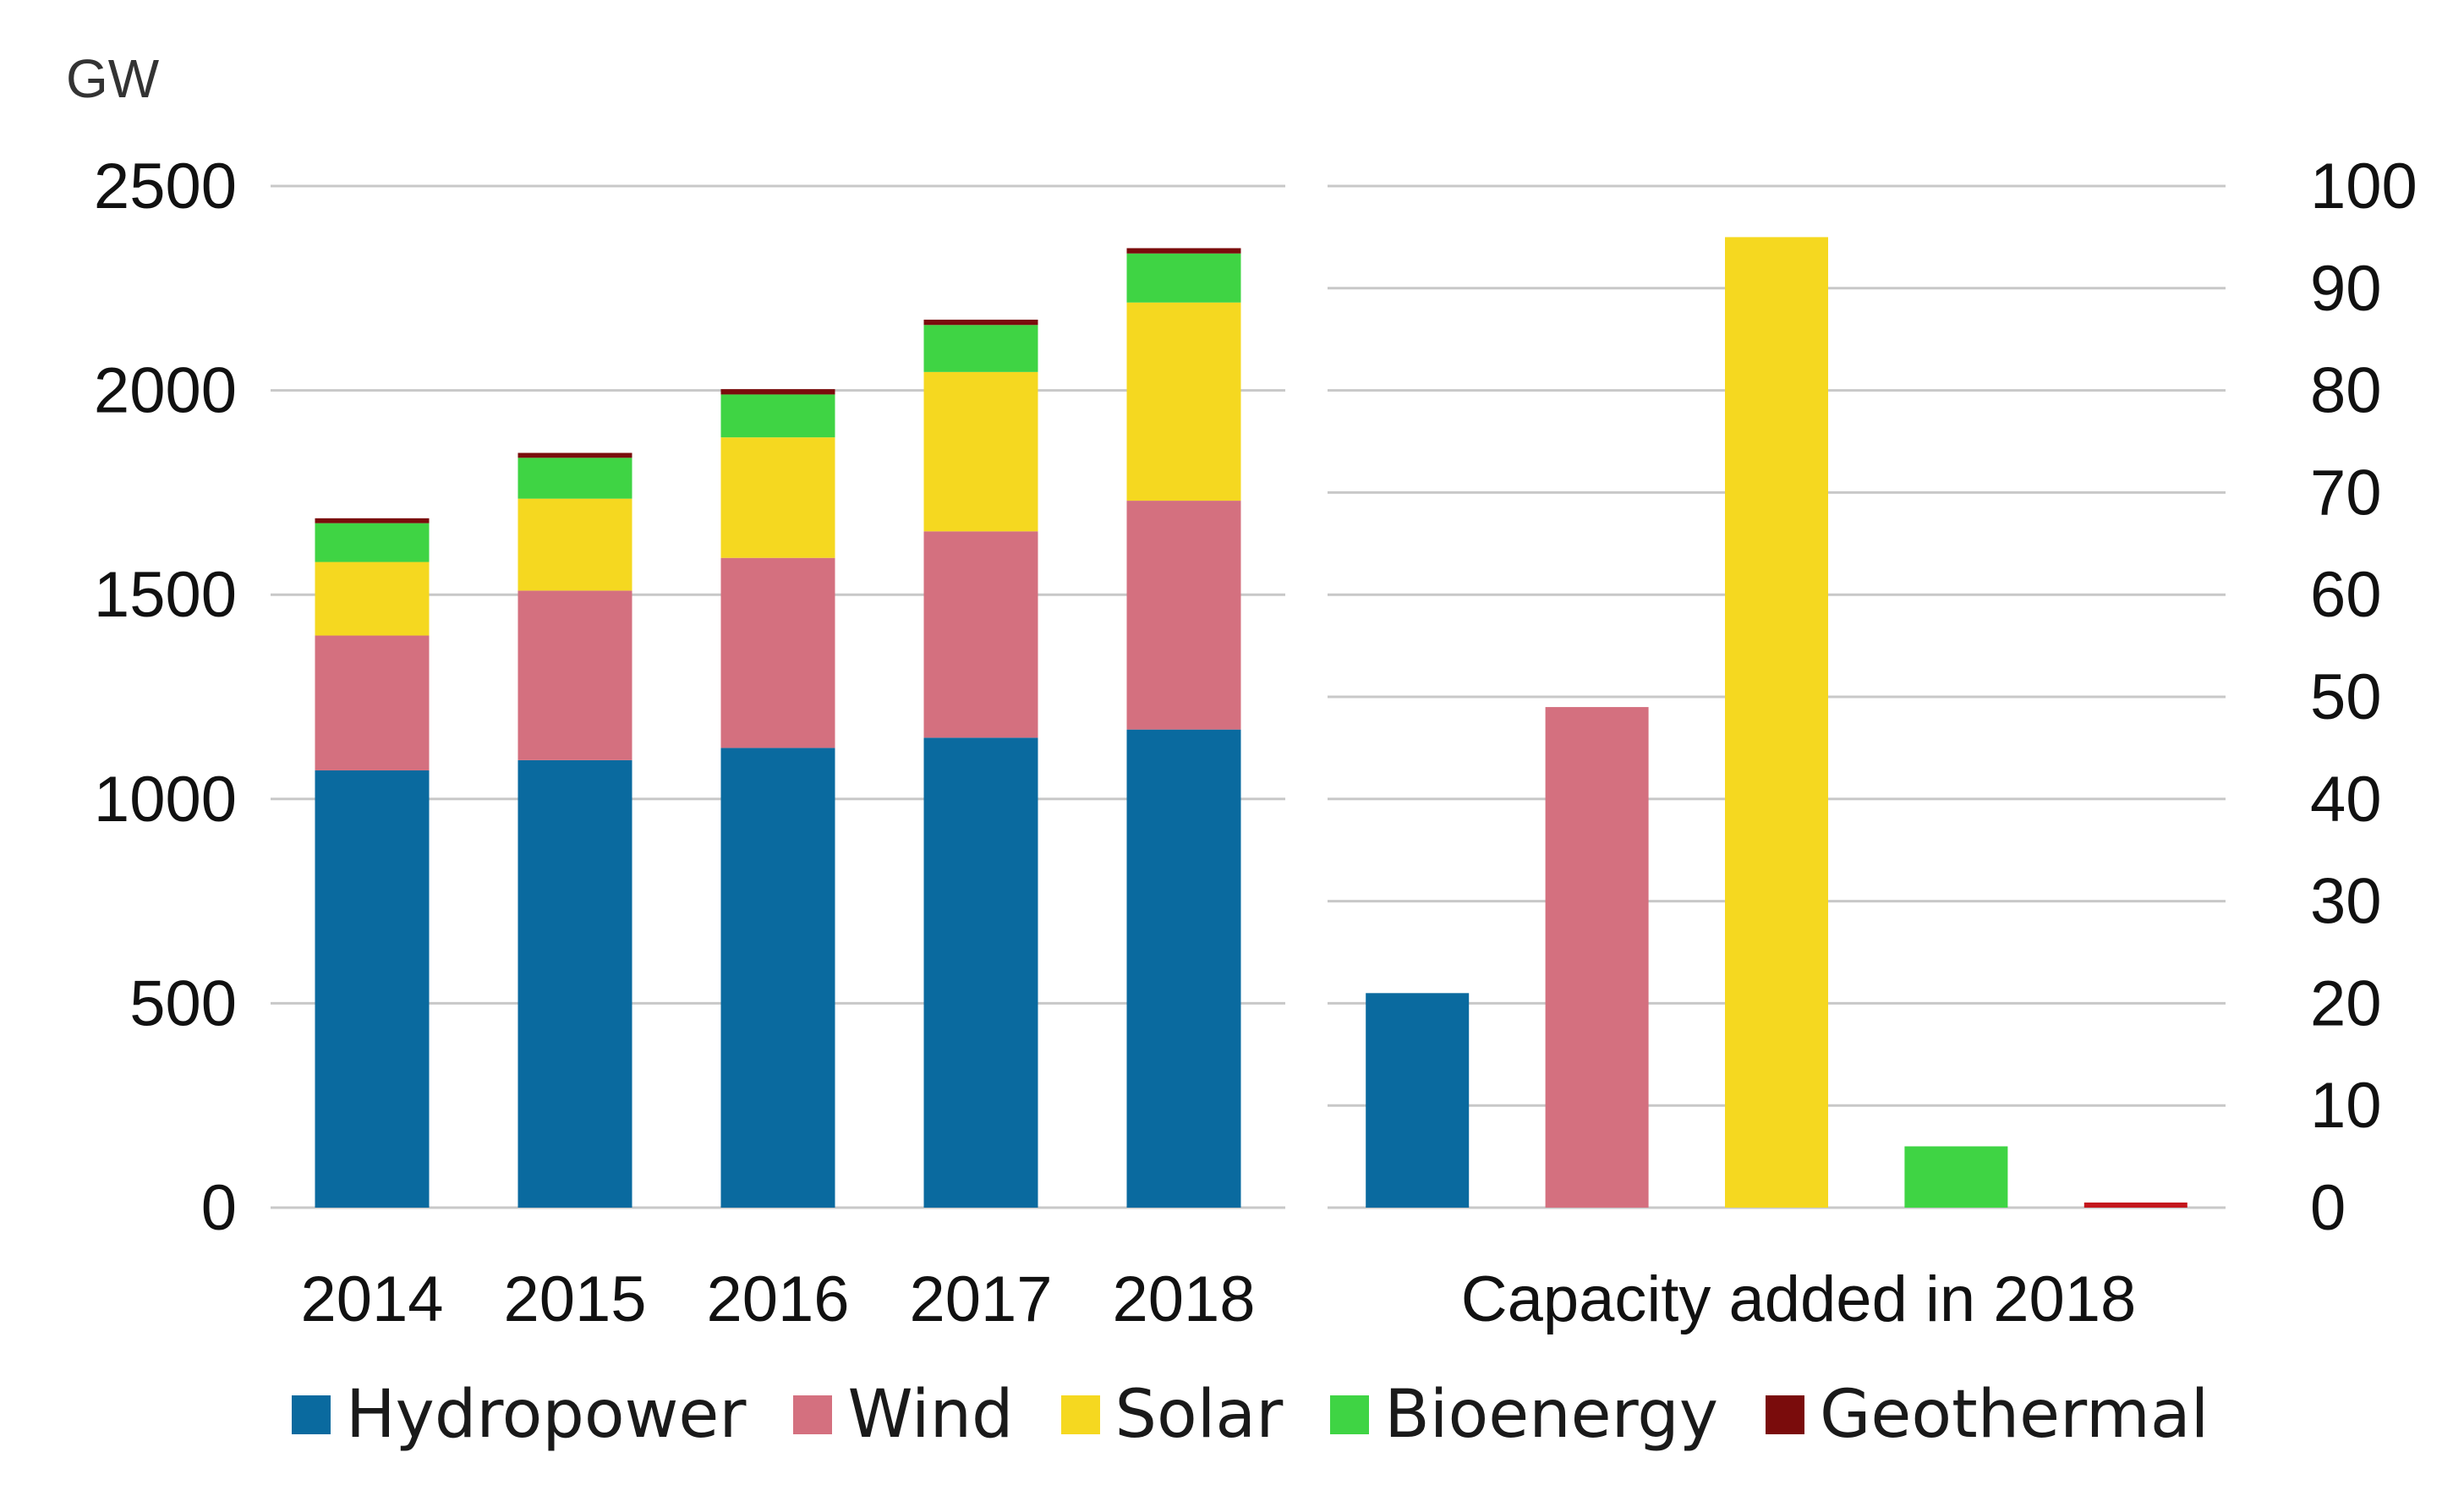 The height and width of the screenshot is (1507, 2464). I want to click on bar-segment-wind-2014, so click(372, 703).